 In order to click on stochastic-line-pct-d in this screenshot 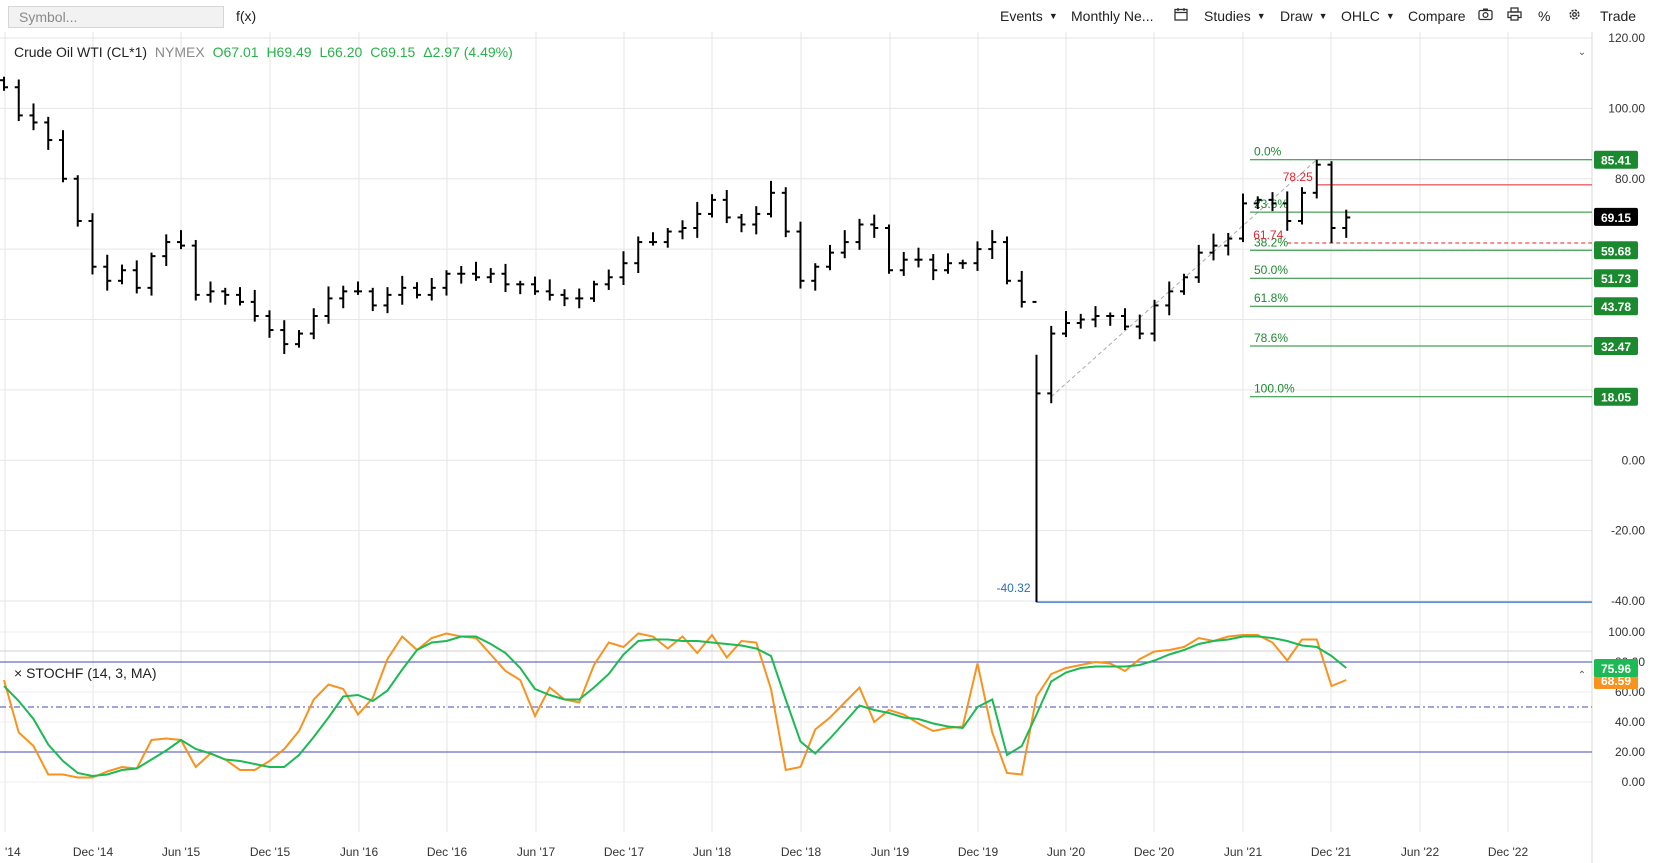, I will do `click(675, 706)`.